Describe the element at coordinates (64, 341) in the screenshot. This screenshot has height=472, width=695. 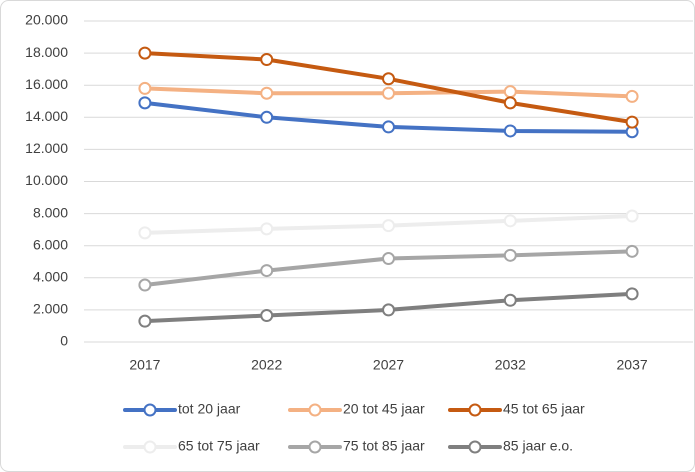
I see `y-tick-label: 0` at that location.